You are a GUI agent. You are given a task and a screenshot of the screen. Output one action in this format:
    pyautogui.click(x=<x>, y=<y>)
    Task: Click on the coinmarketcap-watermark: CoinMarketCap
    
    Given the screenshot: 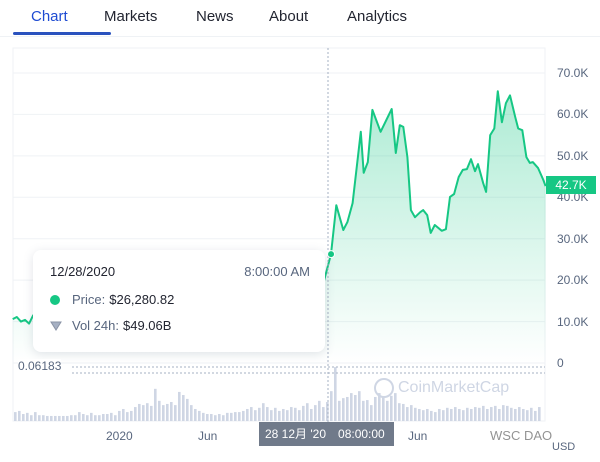 What is the action you would take?
    pyautogui.click(x=441, y=388)
    